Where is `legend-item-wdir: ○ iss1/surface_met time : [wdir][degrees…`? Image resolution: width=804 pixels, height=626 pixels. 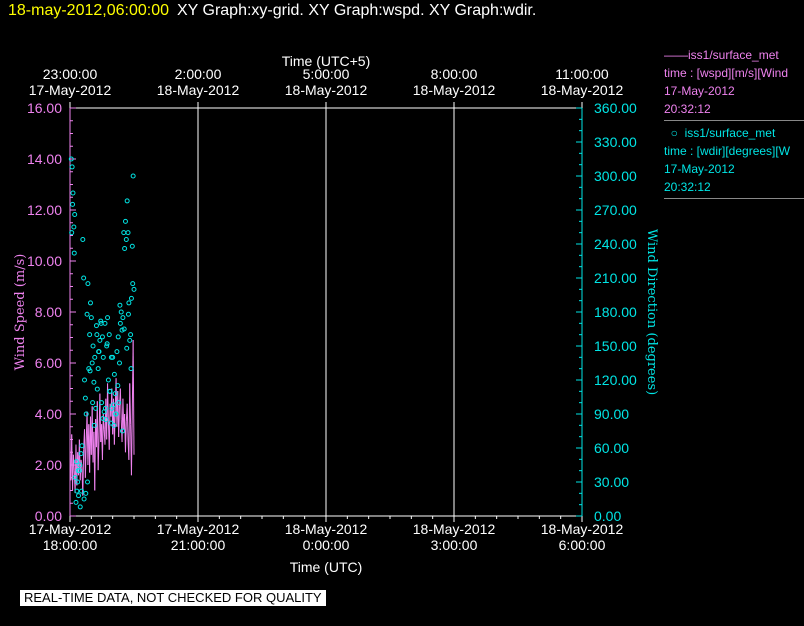 legend-item-wdir: ○ iss1/surface_met time : [wdir][degrees… is located at coordinates (734, 161).